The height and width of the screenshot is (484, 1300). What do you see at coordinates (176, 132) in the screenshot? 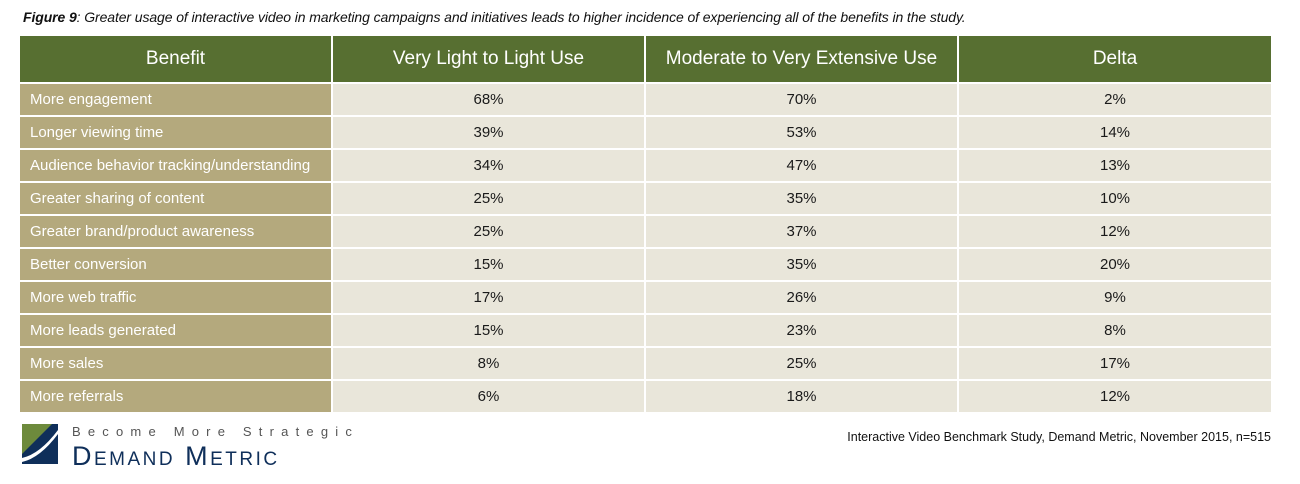
I see `benefit-cell: Longer viewing time` at bounding box center [176, 132].